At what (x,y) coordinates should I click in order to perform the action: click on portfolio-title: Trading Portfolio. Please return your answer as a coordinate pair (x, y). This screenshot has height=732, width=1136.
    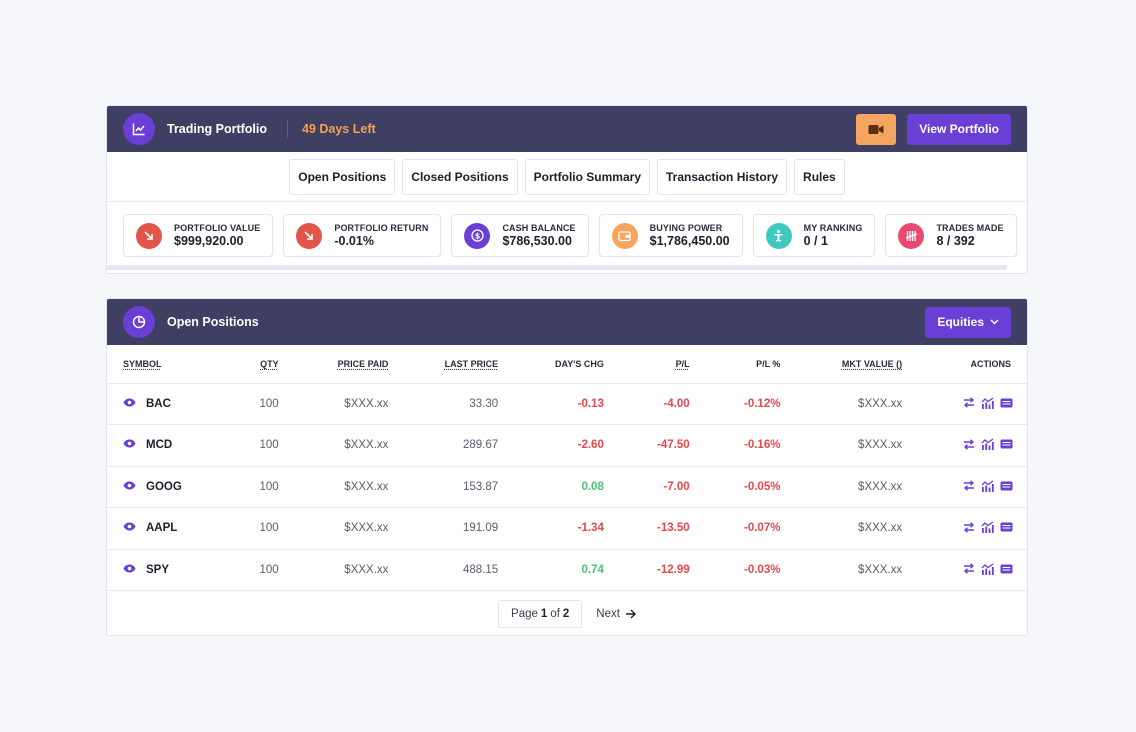
    Looking at the image, I should click on (217, 129).